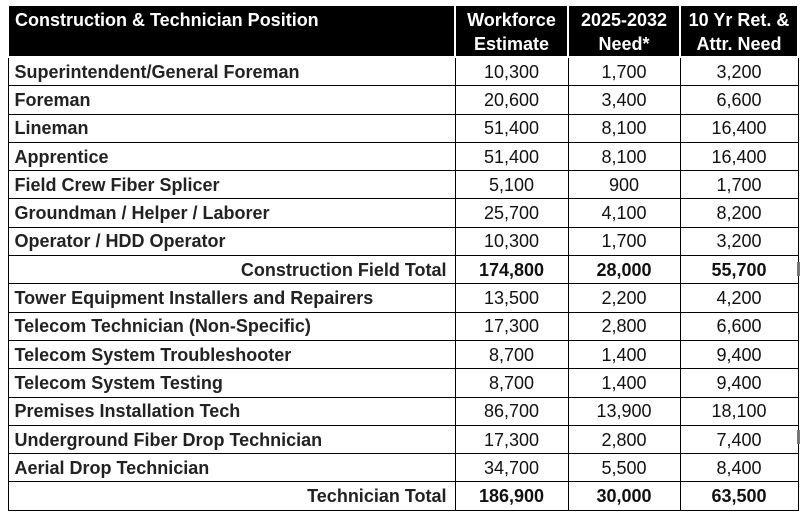 Image resolution: width=800 pixels, height=517 pixels. I want to click on position-cell: Underground Fiber Drop Technician, so click(231, 439).